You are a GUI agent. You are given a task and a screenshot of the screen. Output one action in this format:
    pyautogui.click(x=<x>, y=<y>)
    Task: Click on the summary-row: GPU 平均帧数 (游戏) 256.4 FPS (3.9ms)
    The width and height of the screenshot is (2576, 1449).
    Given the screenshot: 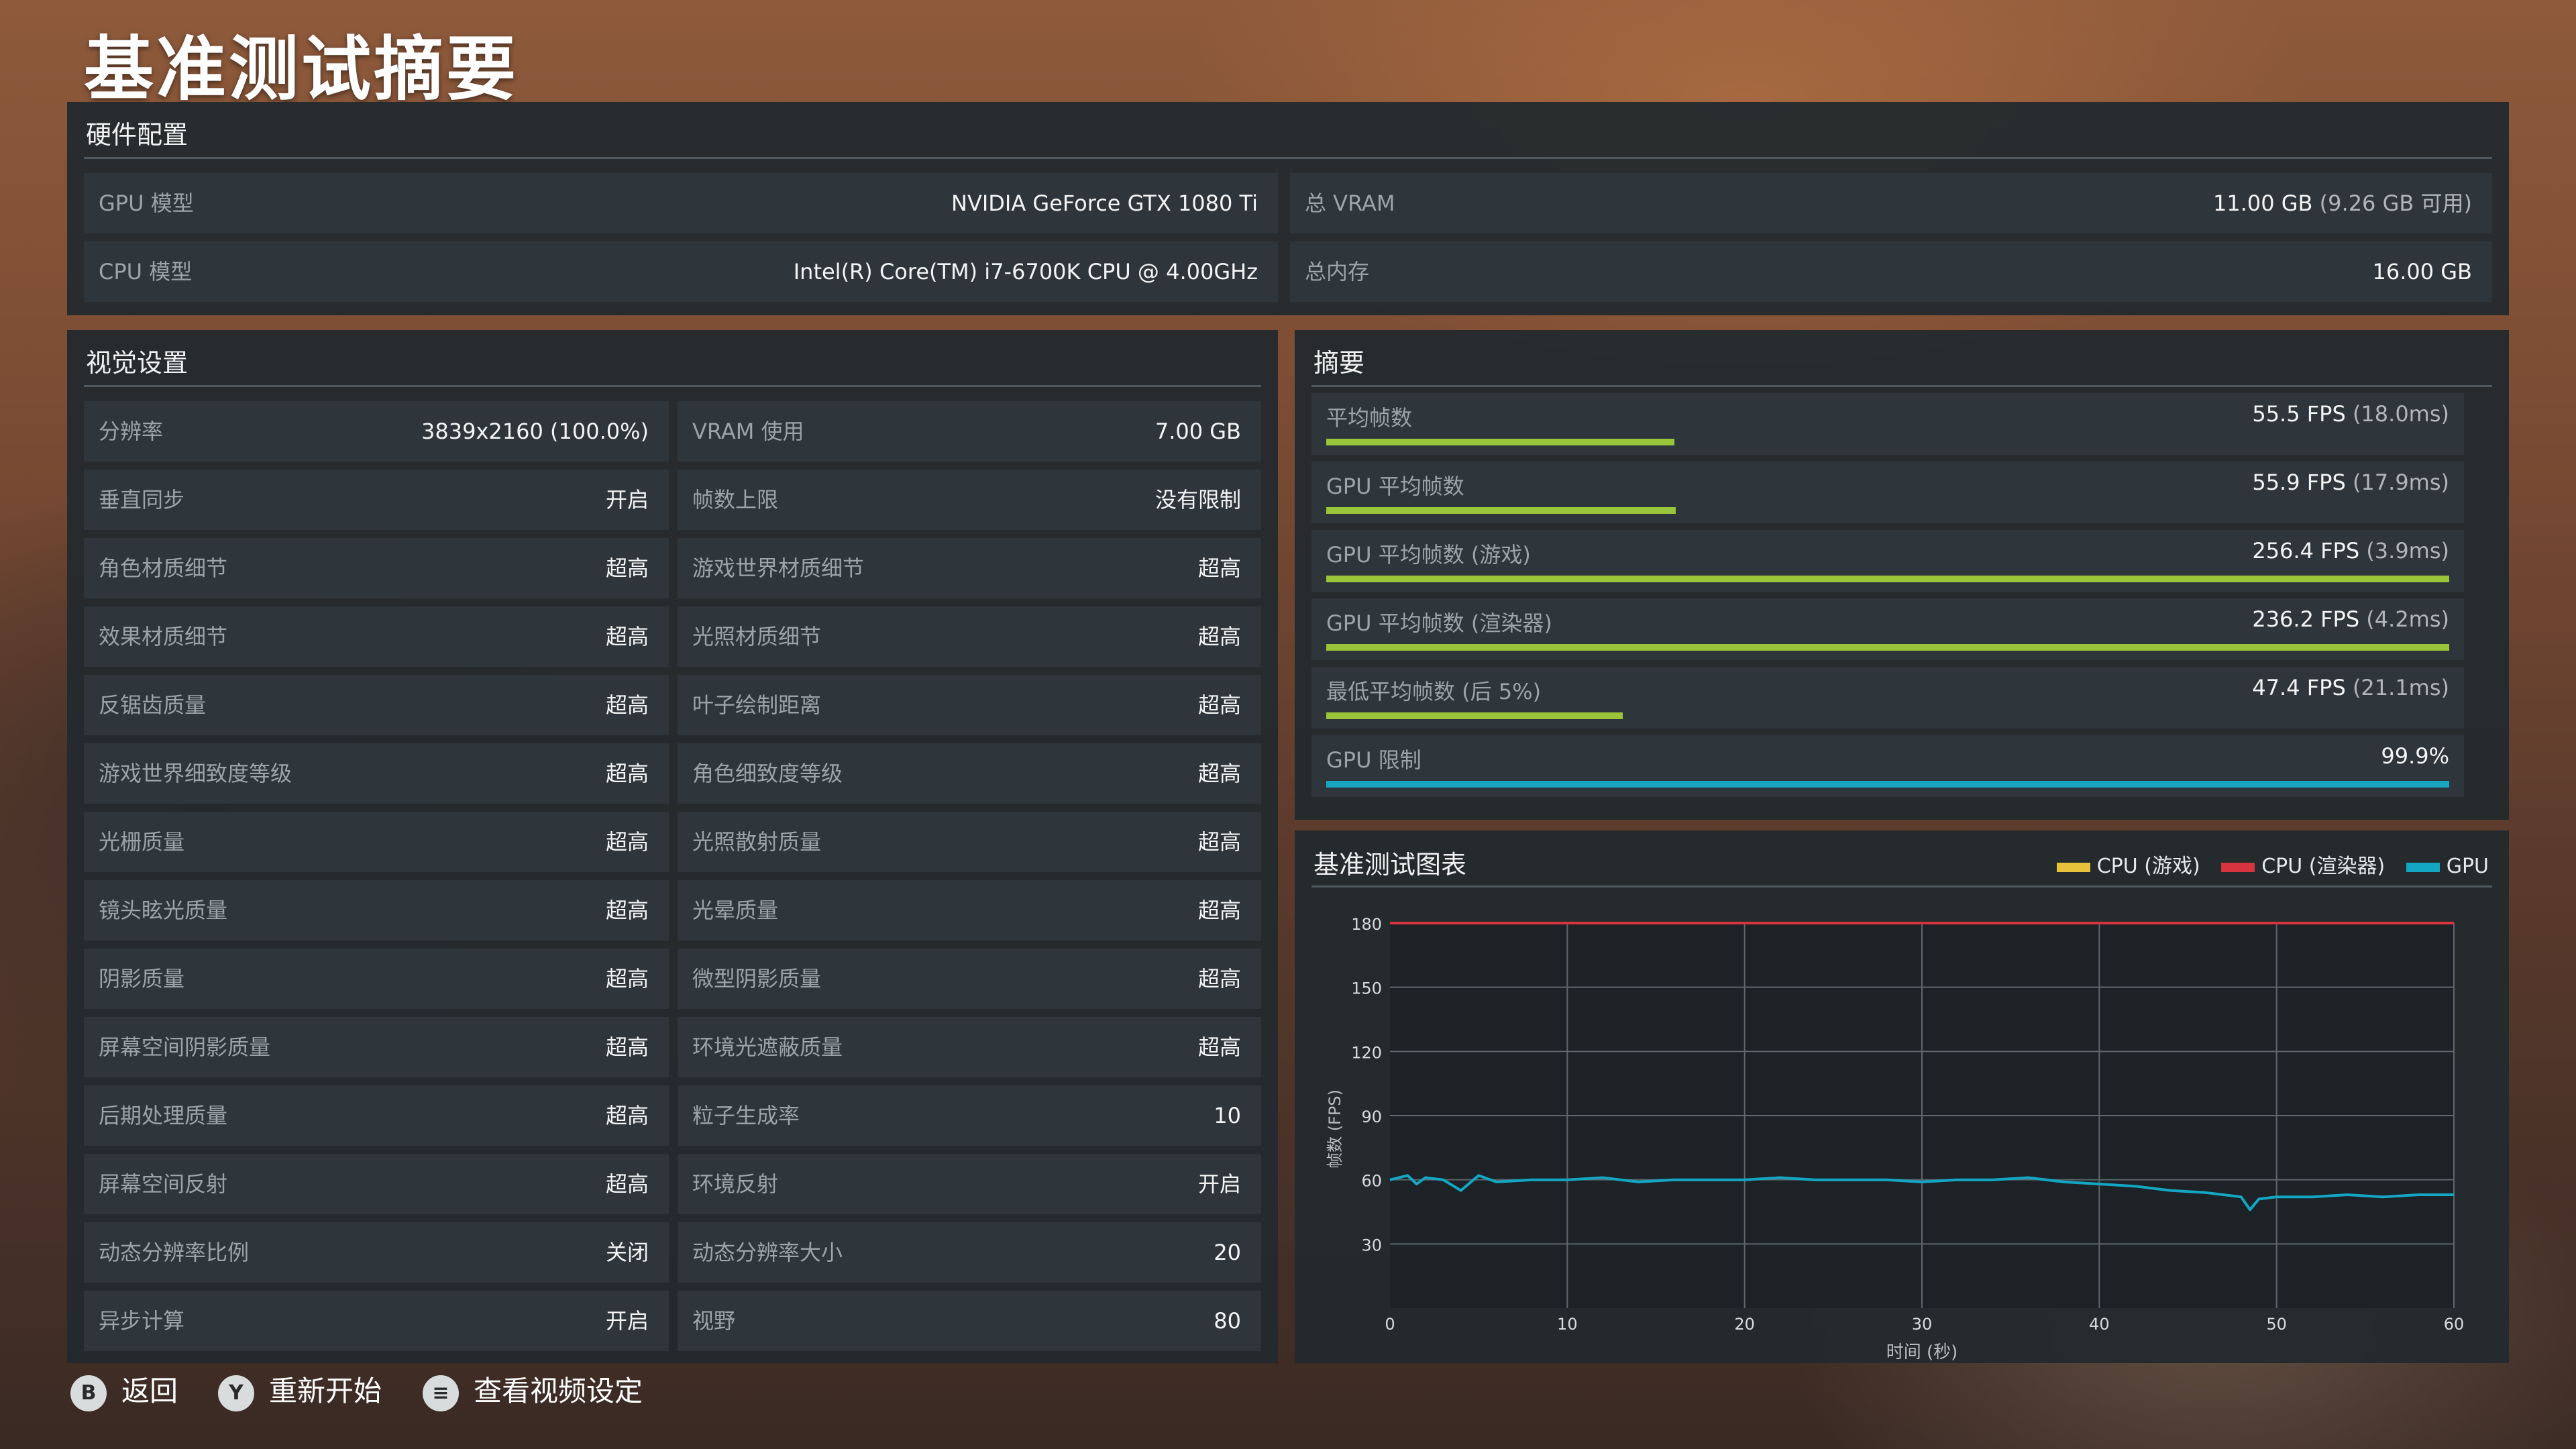 What is the action you would take?
    pyautogui.click(x=1887, y=561)
    